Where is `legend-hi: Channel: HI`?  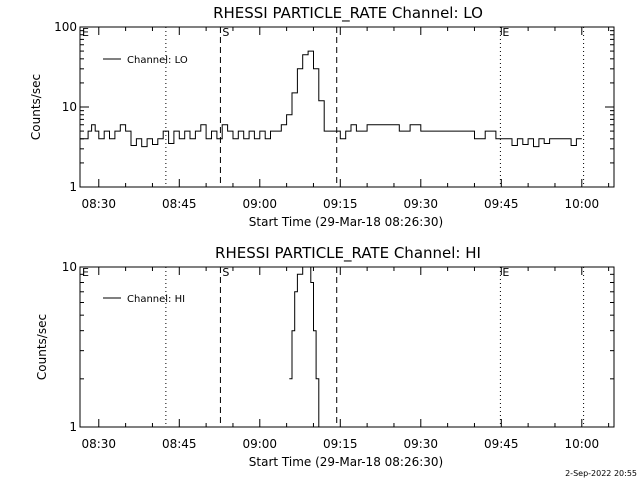 legend-hi: Channel: HI is located at coordinates (144, 299).